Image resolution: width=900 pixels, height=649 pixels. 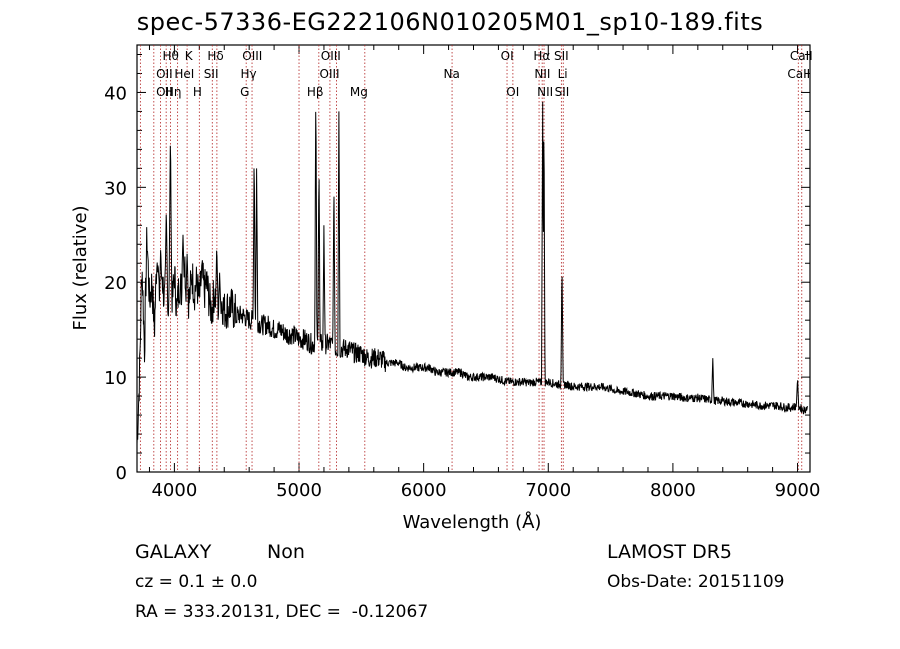 What do you see at coordinates (248, 74) in the screenshot?
I see `line-label: Hγ` at bounding box center [248, 74].